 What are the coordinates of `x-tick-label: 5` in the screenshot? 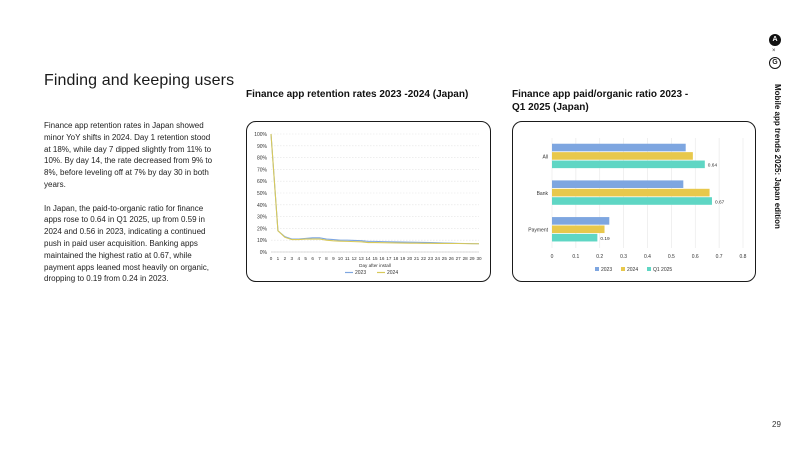 It's located at (305, 258).